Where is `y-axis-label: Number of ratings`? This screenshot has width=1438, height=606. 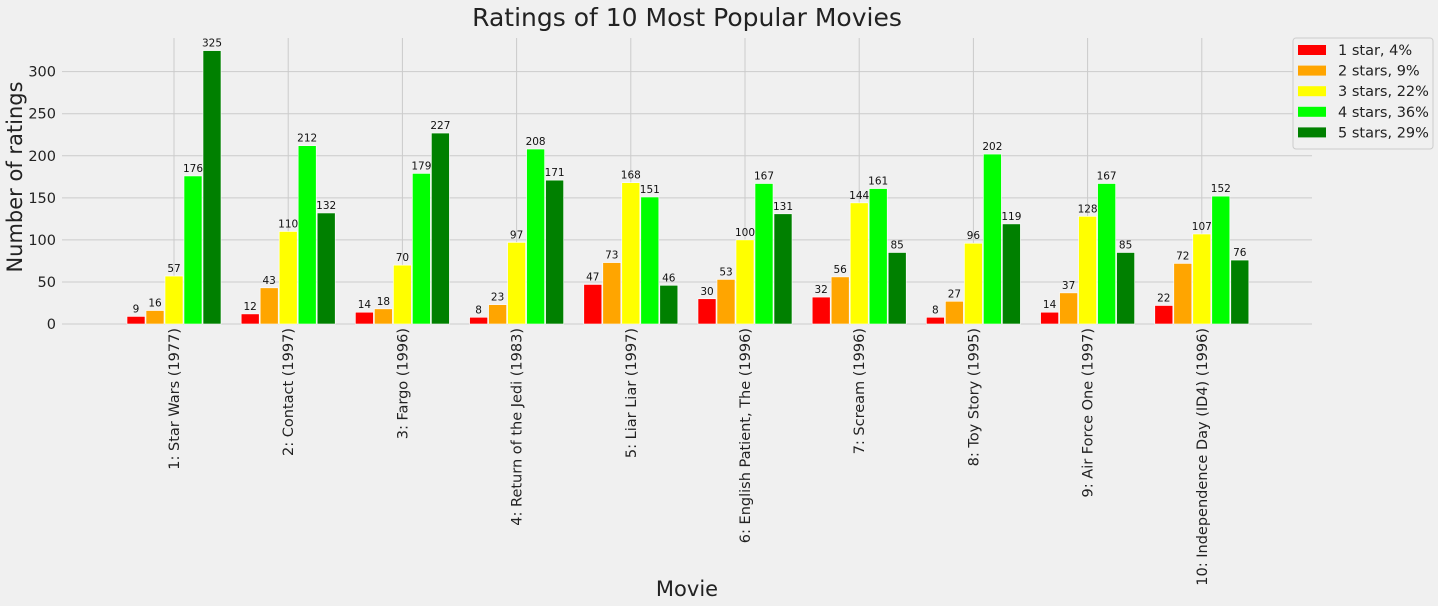 y-axis-label: Number of ratings is located at coordinates (15, 176).